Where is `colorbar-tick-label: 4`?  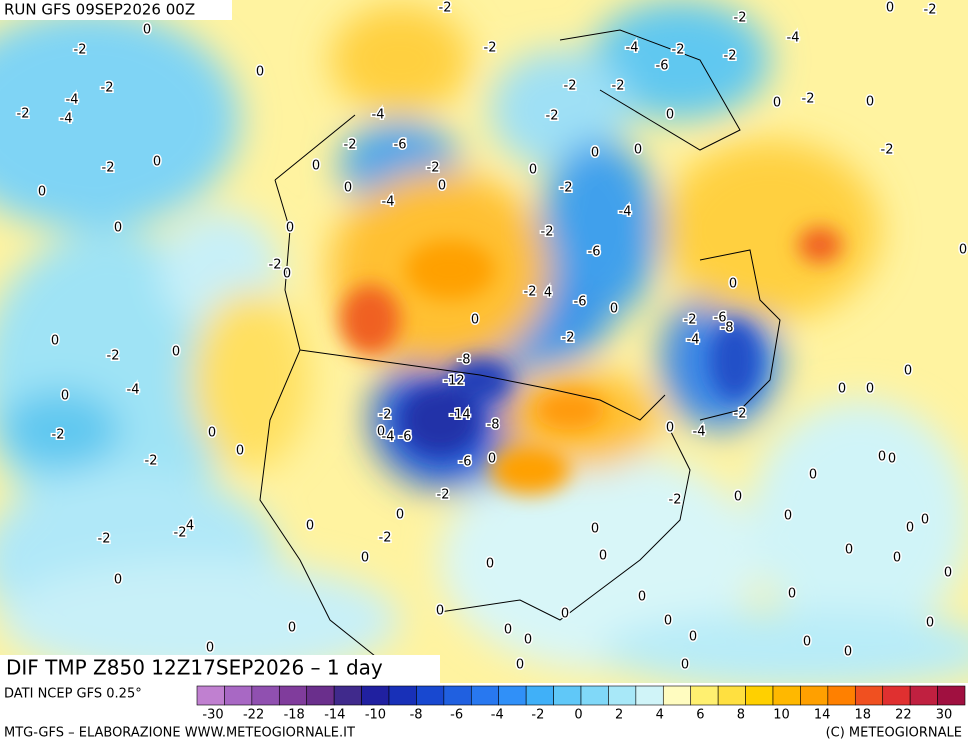 colorbar-tick-label: 4 is located at coordinates (660, 715).